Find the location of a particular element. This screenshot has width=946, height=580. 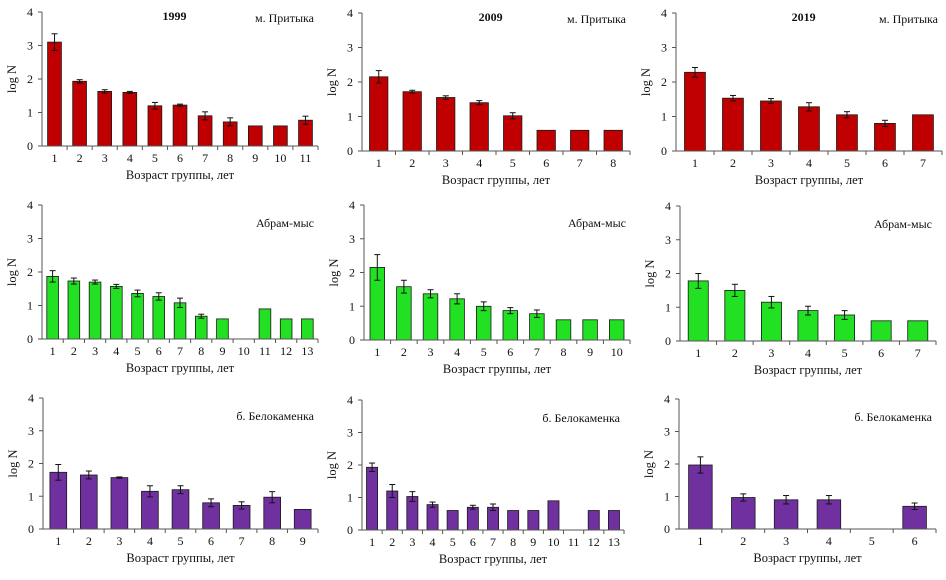

chart-year-title: 2009 is located at coordinates (491, 17).